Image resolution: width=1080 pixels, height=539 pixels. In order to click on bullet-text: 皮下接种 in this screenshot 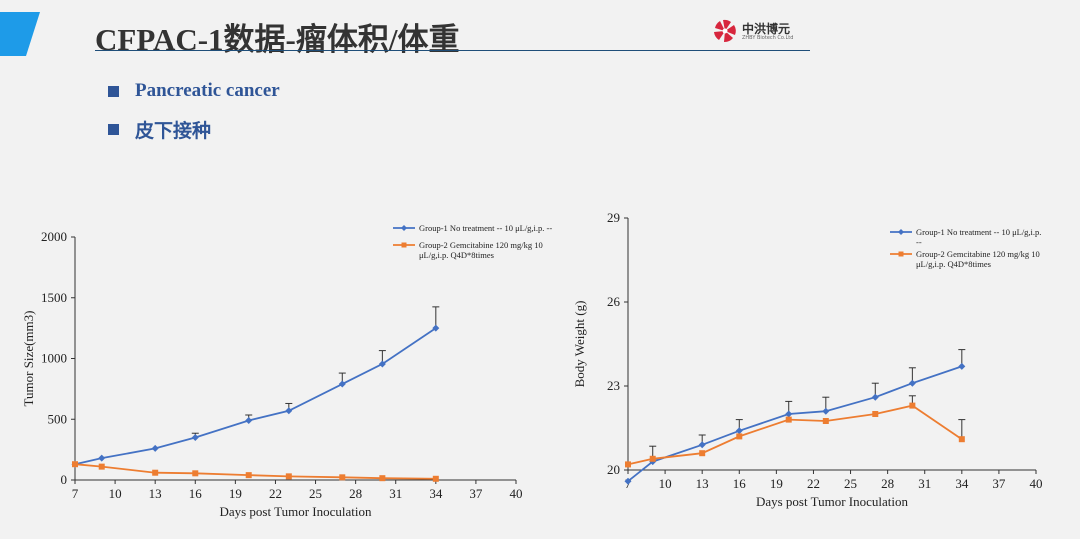, I will do `click(173, 131)`.